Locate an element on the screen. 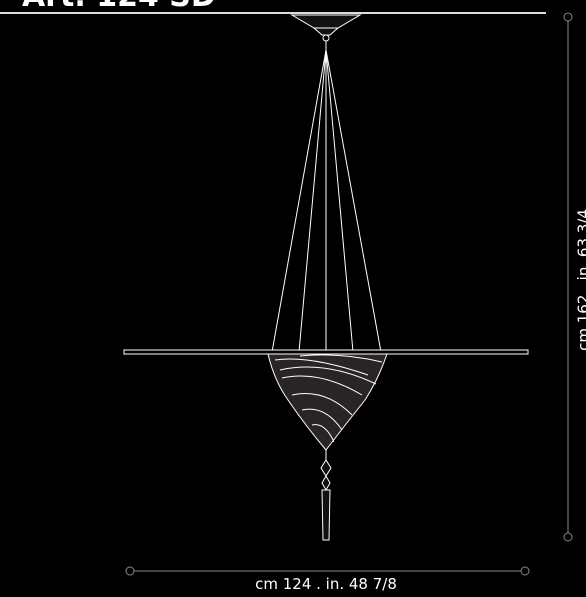  height-label: cm 162 . in. 63 3/4 is located at coordinates (580, 280).